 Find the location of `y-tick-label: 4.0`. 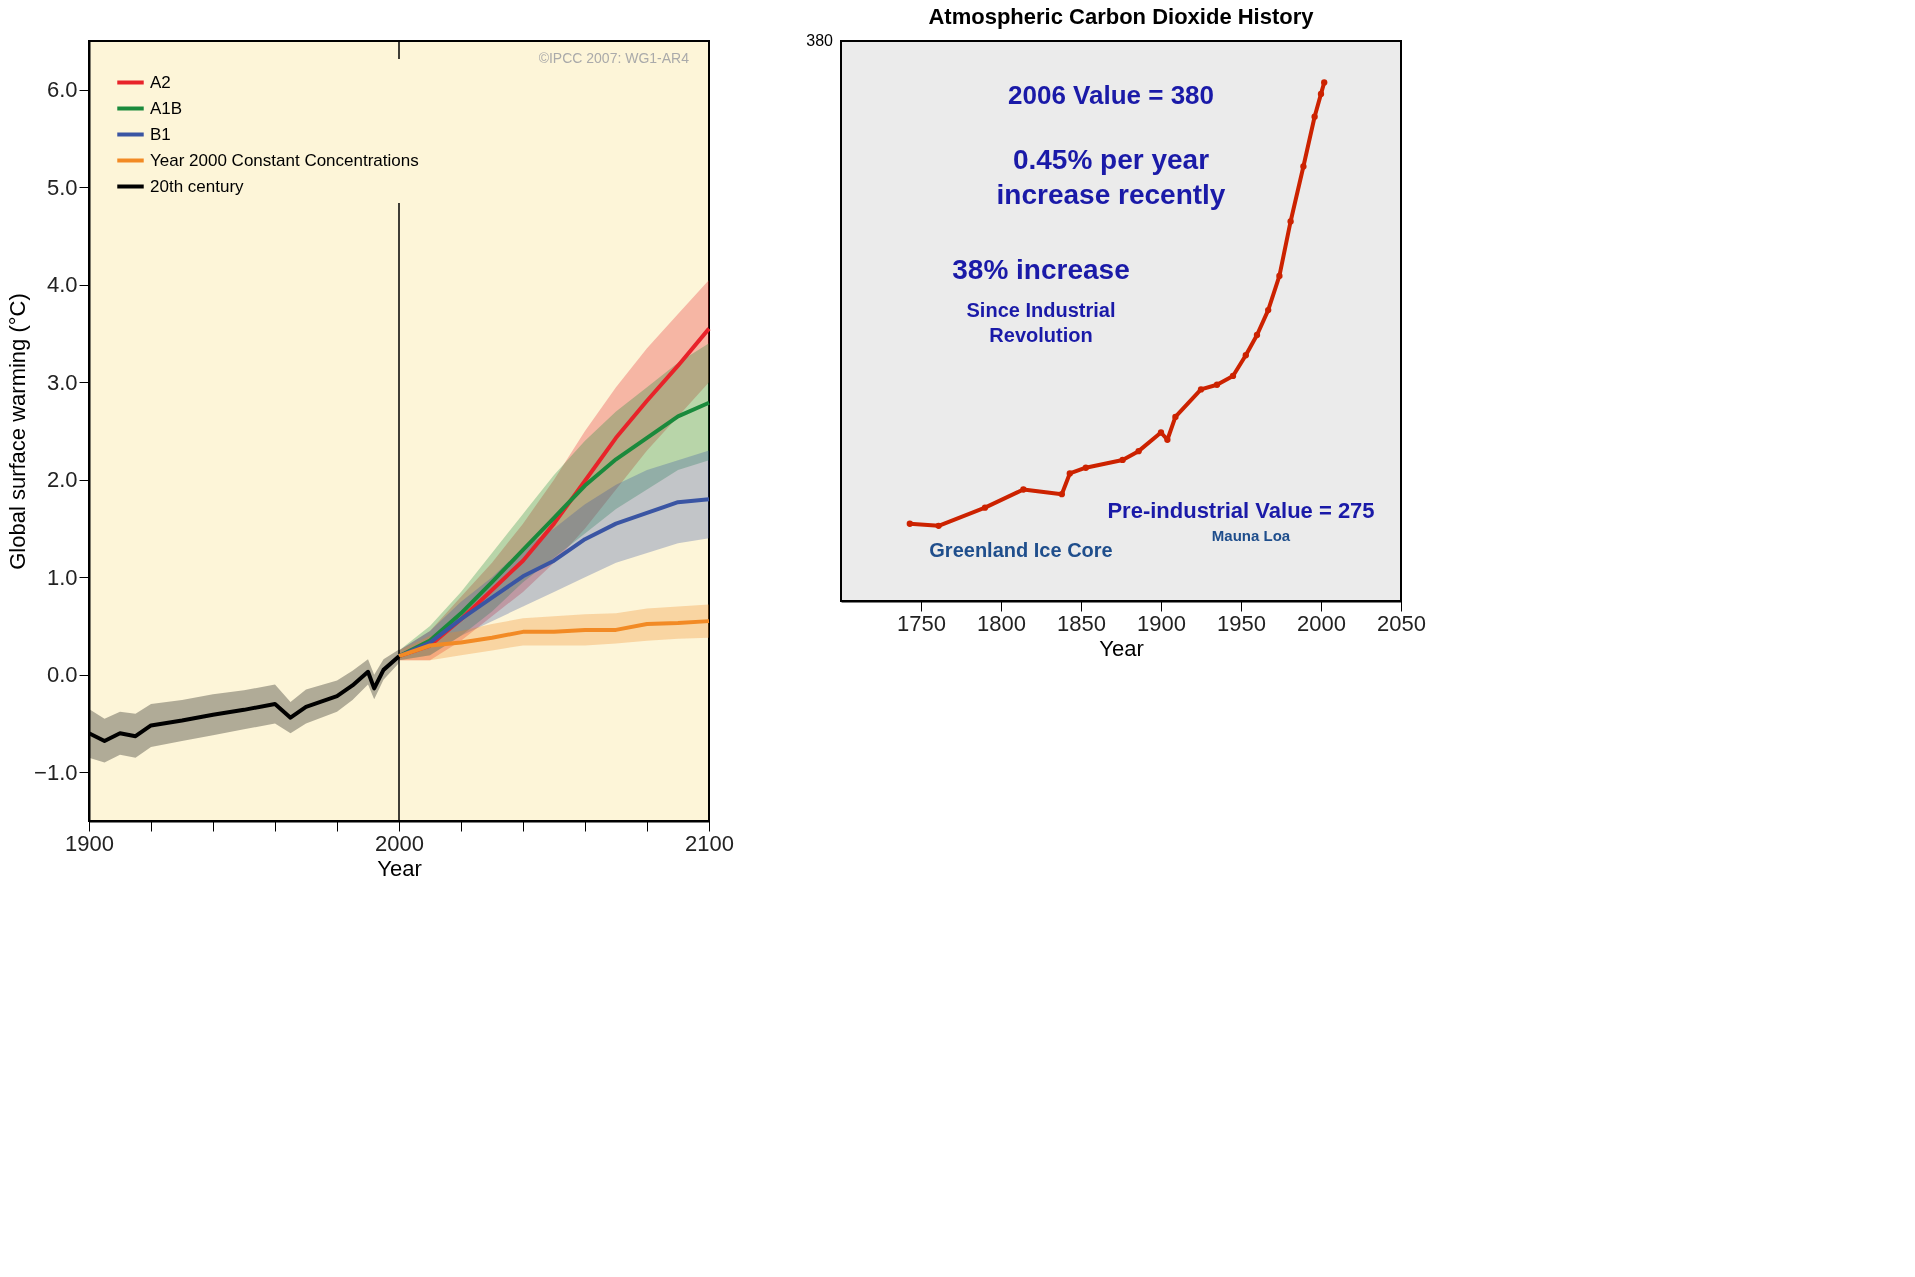

y-tick-label: 4.0 is located at coordinates (62, 285).